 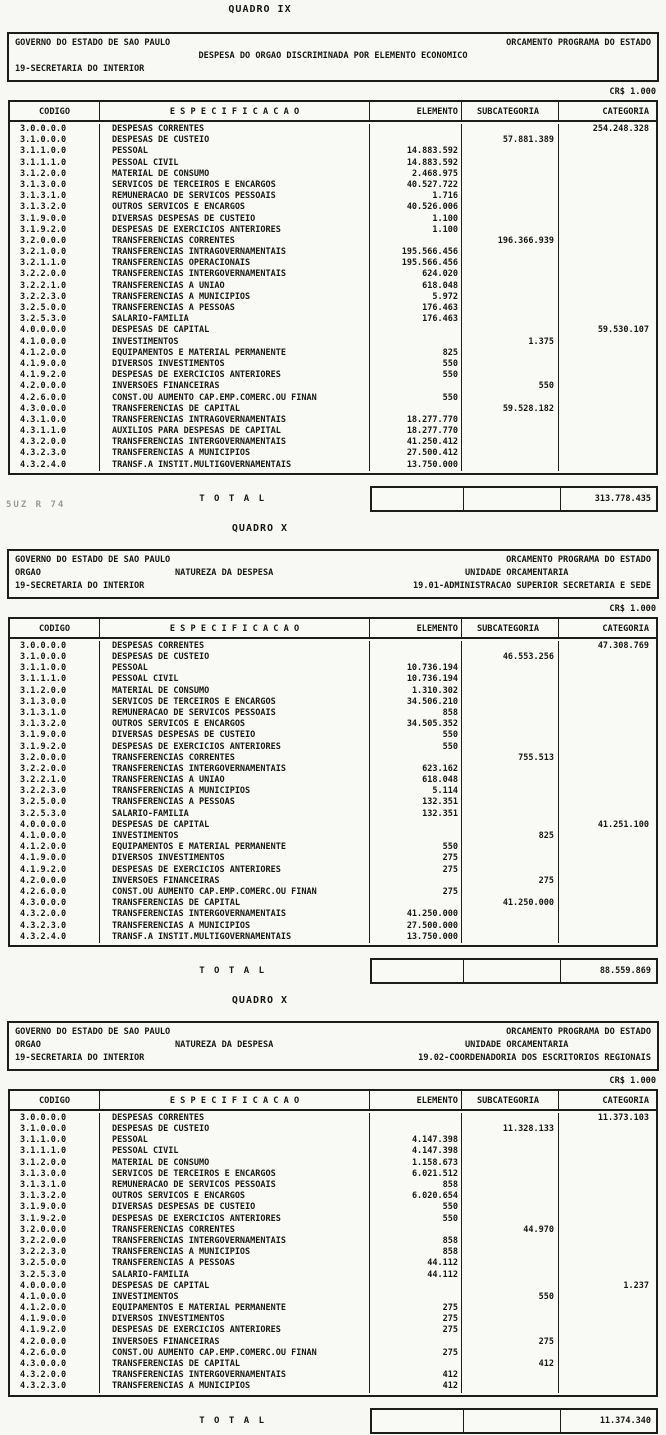 I want to click on row-codigo: 4.1.0.0.0, so click(x=55, y=1297).